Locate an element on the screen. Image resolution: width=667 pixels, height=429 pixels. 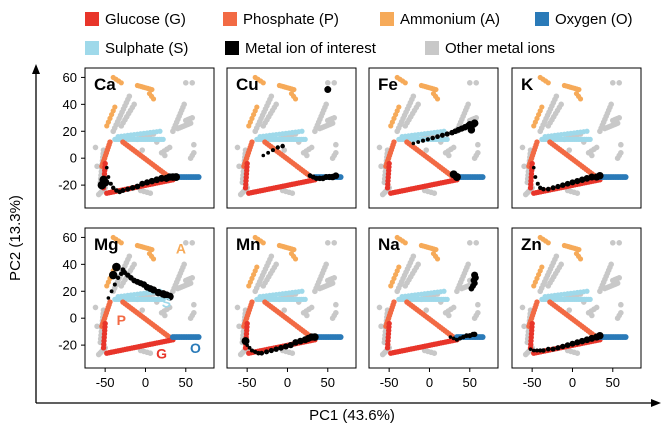
y-tick-label: -20 is located at coordinates (67, 185).